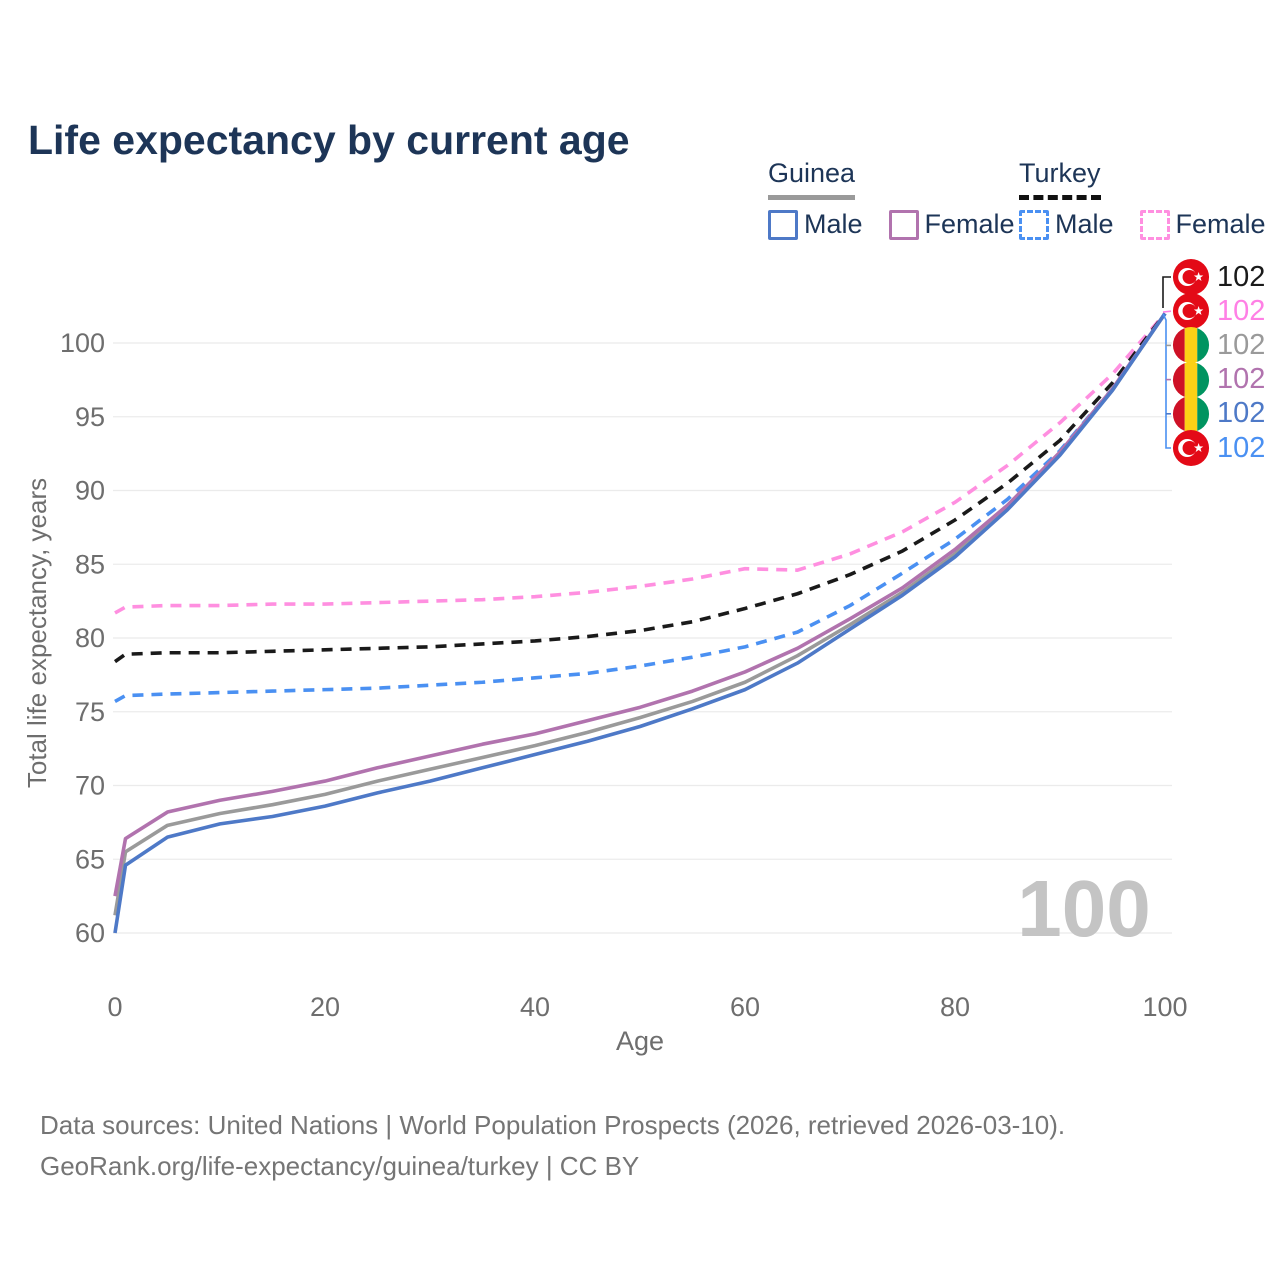 The image size is (1280, 1280). I want to click on turkey-female-swatch-icon, so click(1154, 224).